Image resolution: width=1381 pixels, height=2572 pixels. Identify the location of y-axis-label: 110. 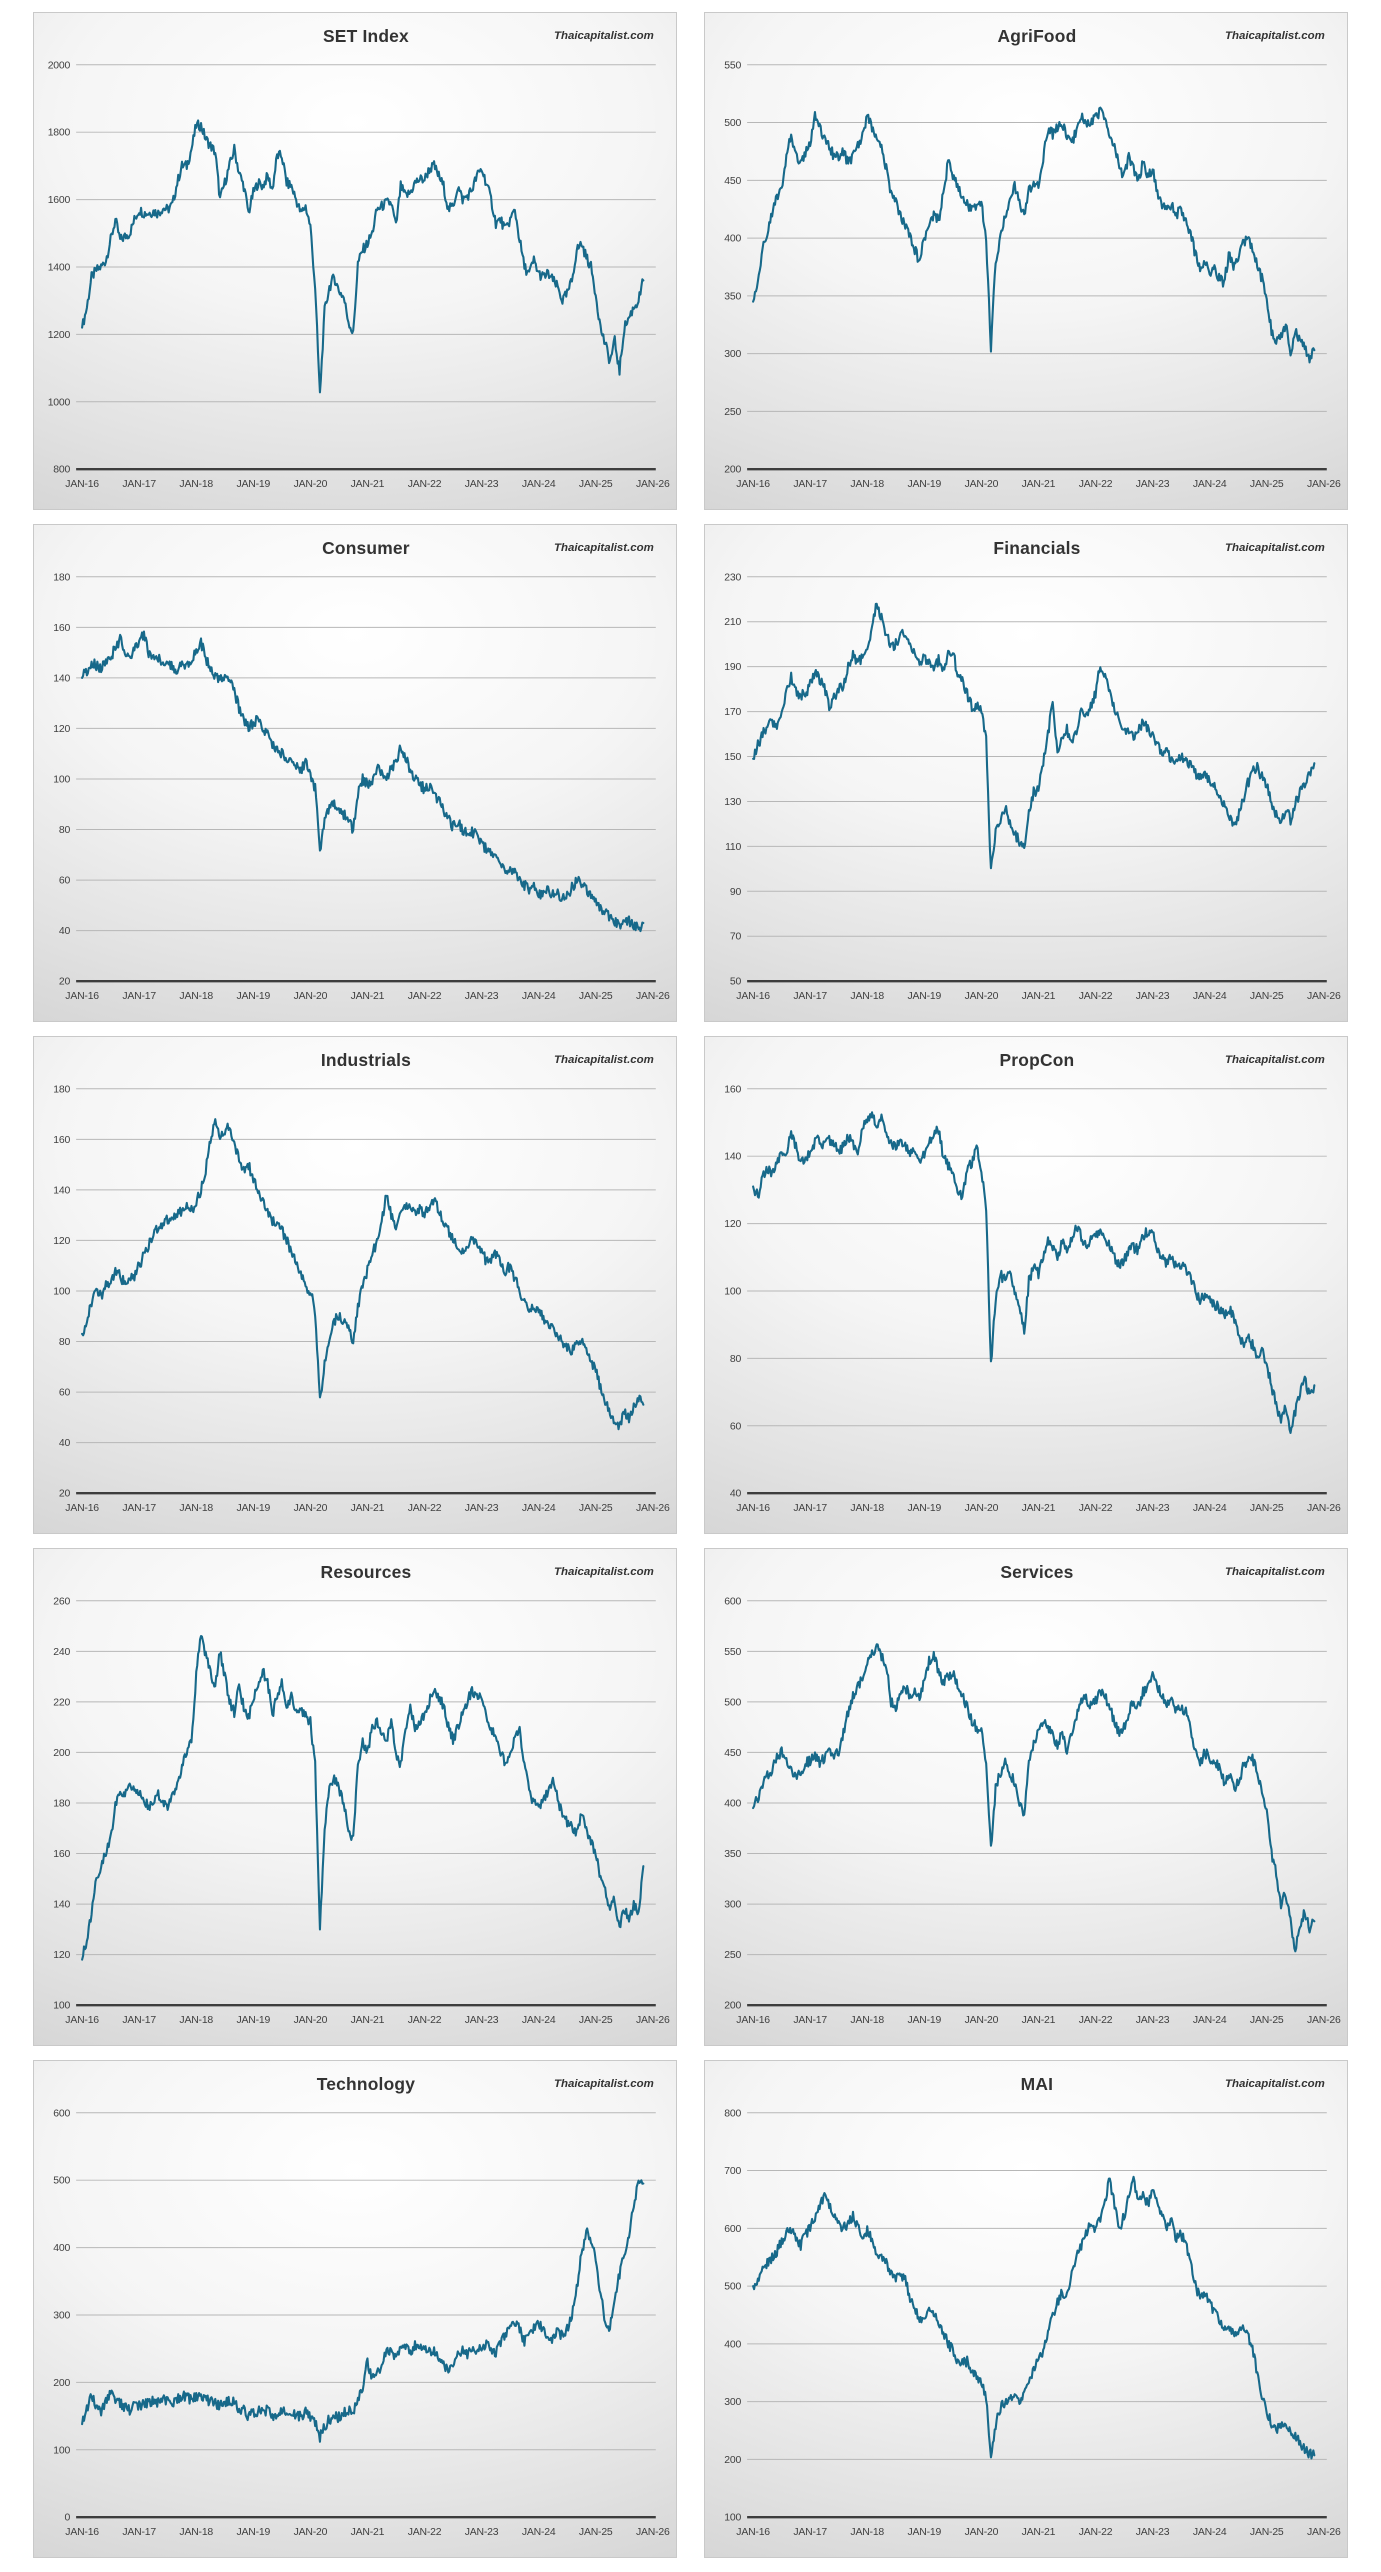
(733, 847).